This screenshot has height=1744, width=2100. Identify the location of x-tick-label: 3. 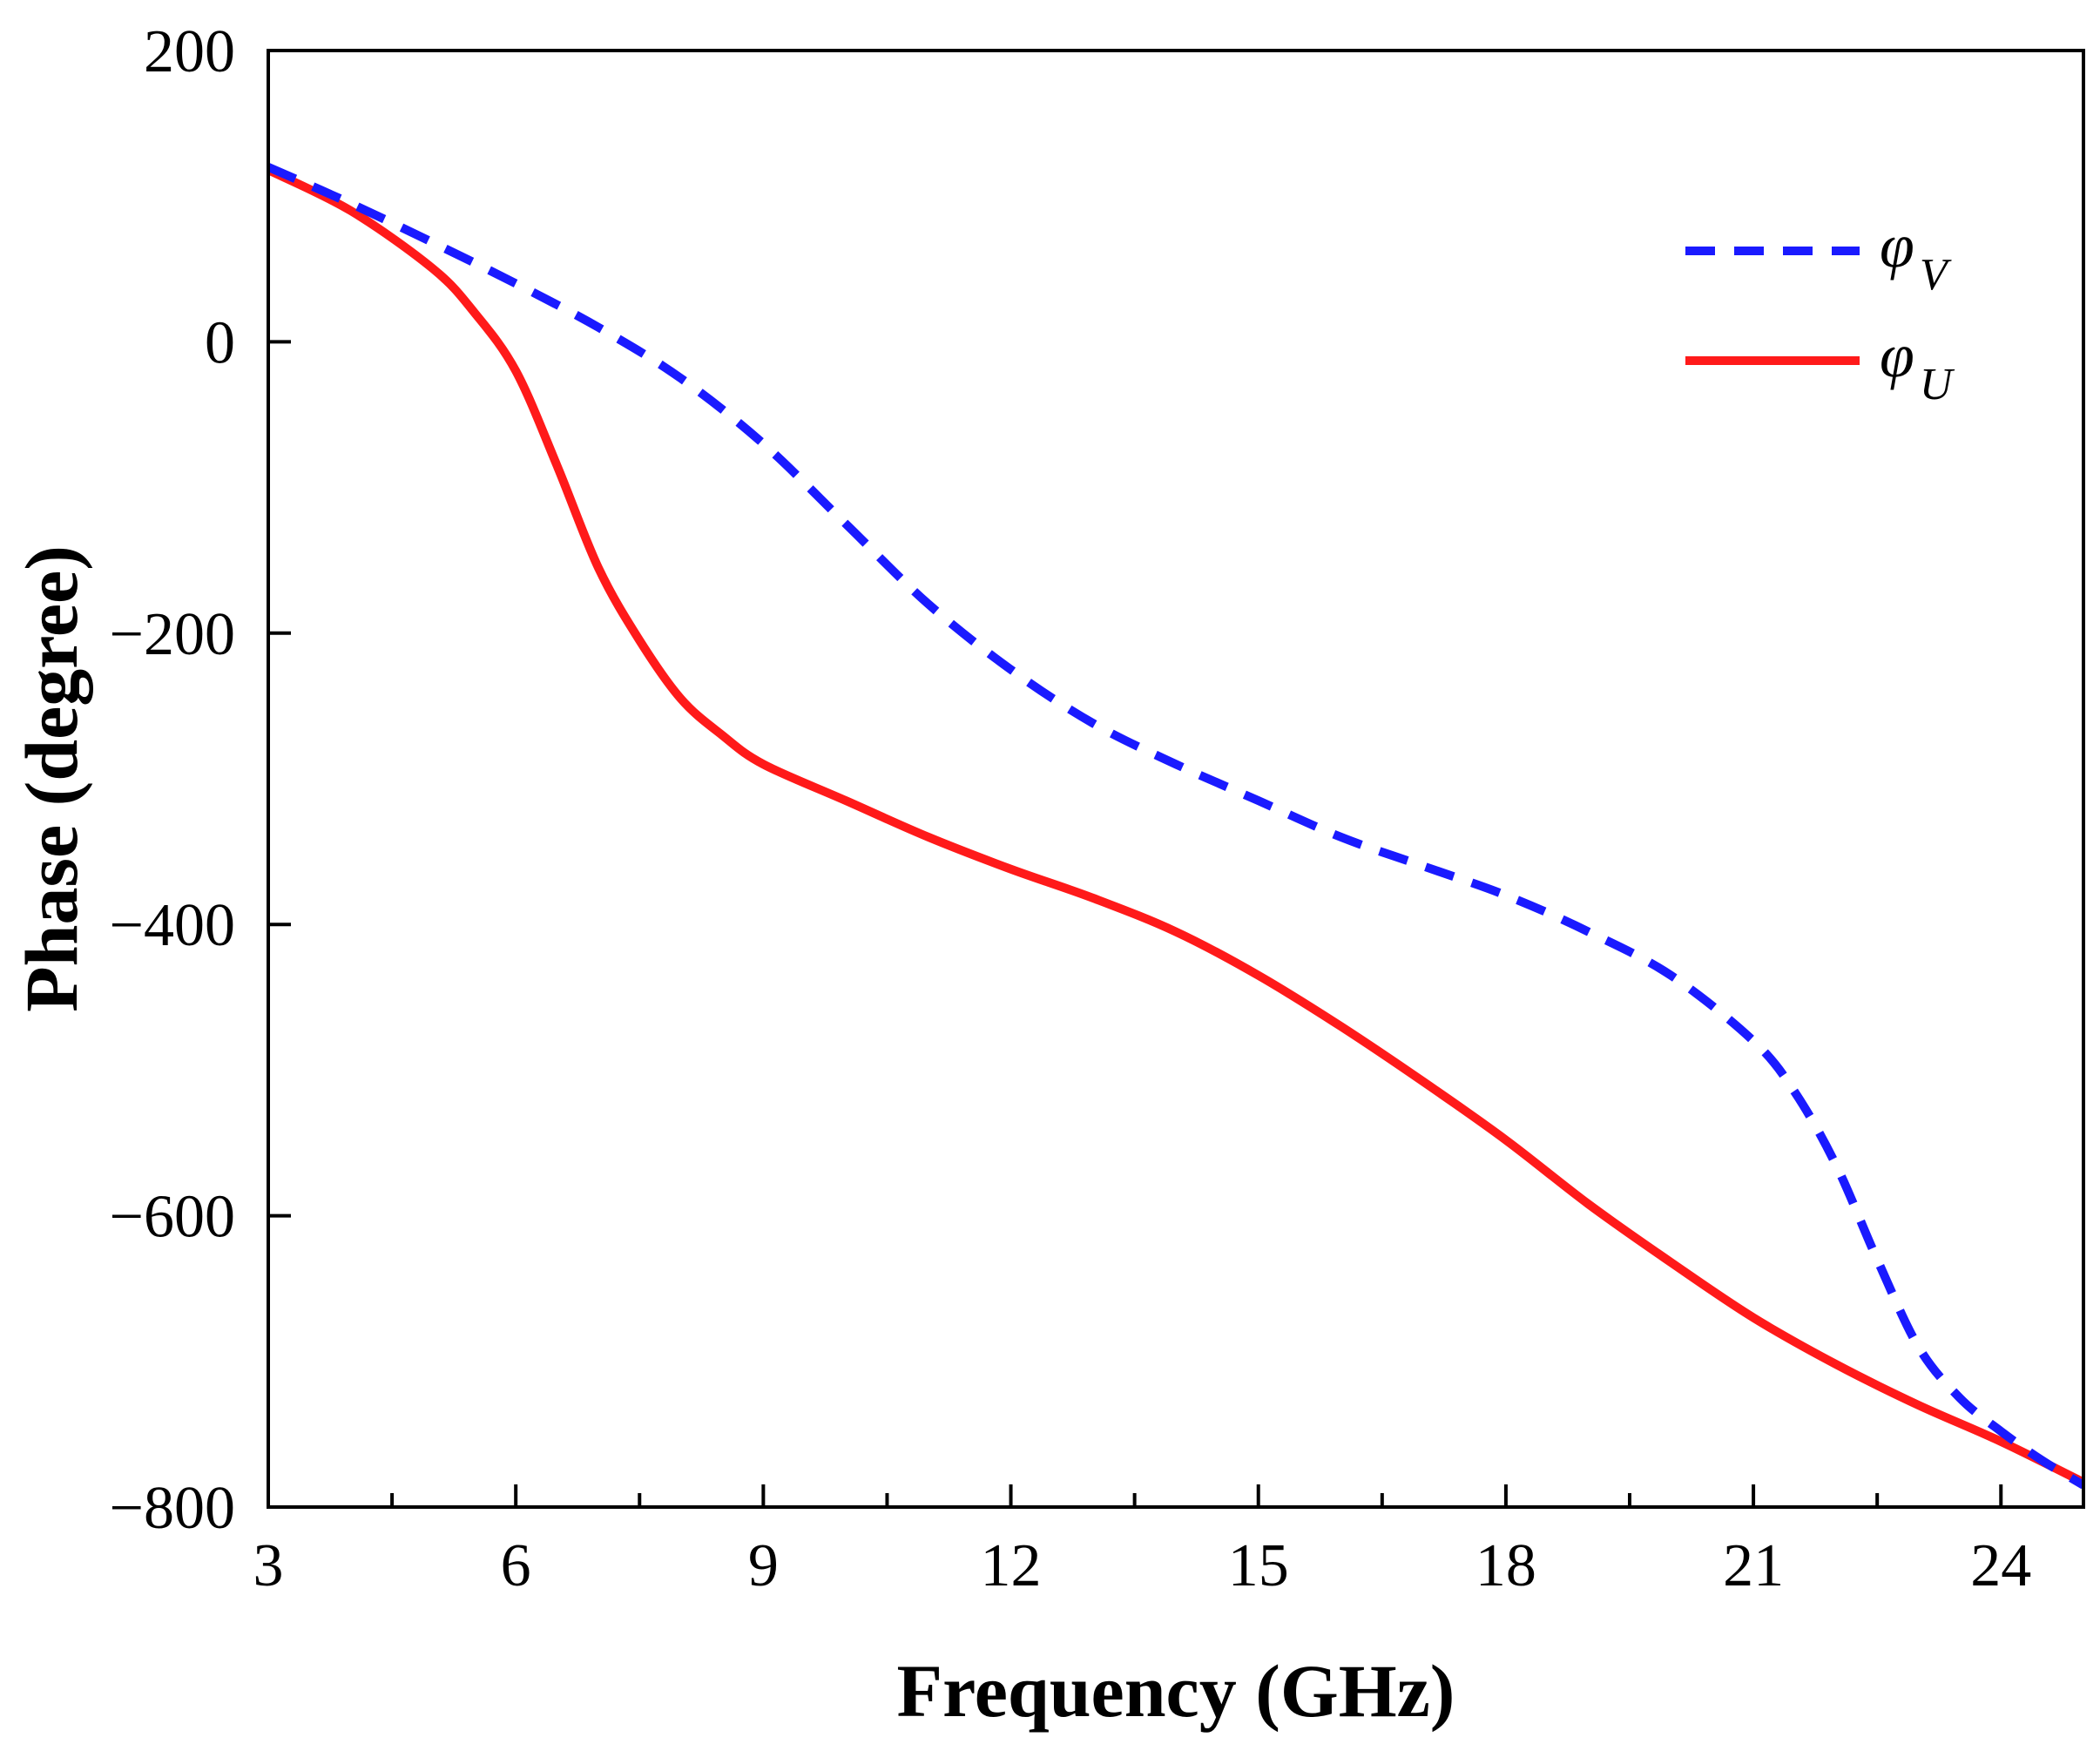
(268, 1565).